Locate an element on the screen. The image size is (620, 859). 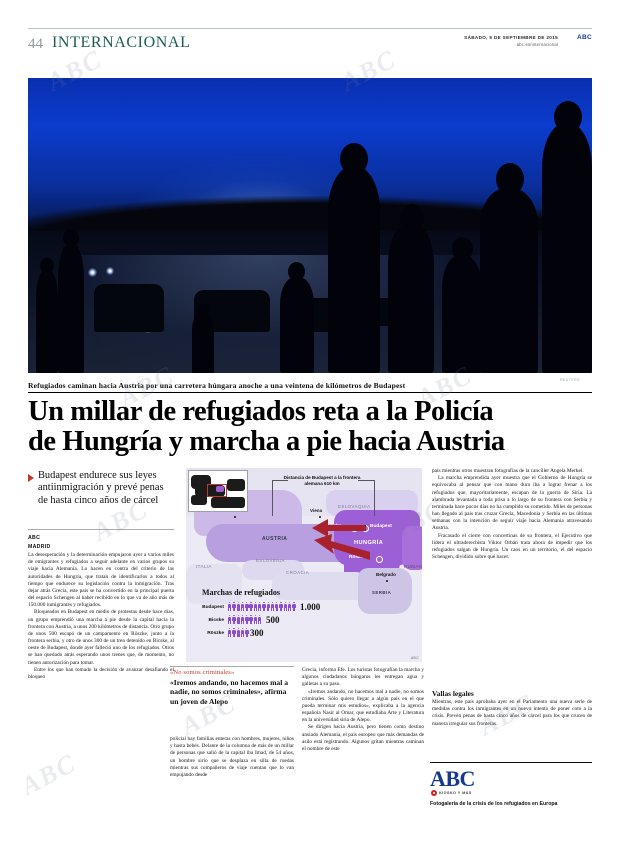
kiosko-badge-label: KIOSKO Y MÁS is located at coordinates (455, 793).